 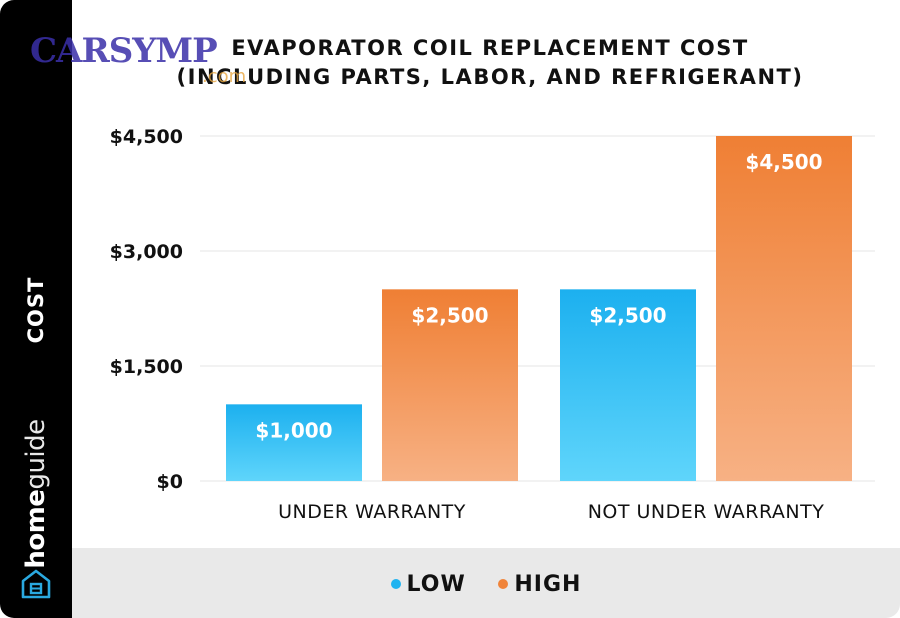 What do you see at coordinates (706, 512) in the screenshot?
I see `x-category-label: NOT UNDER WARRANTY` at bounding box center [706, 512].